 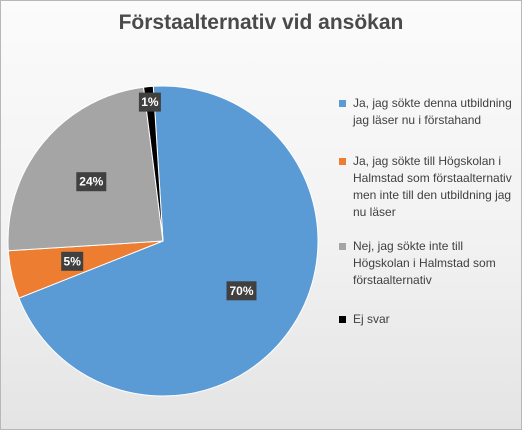 I want to click on data-label-text-3: 24%, so click(x=91, y=182).